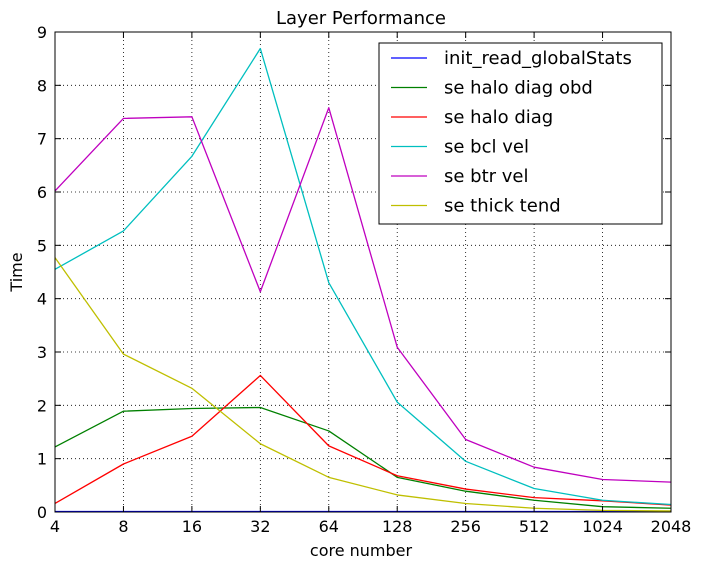  I want to click on y-tick-label: 3, so click(42, 352).